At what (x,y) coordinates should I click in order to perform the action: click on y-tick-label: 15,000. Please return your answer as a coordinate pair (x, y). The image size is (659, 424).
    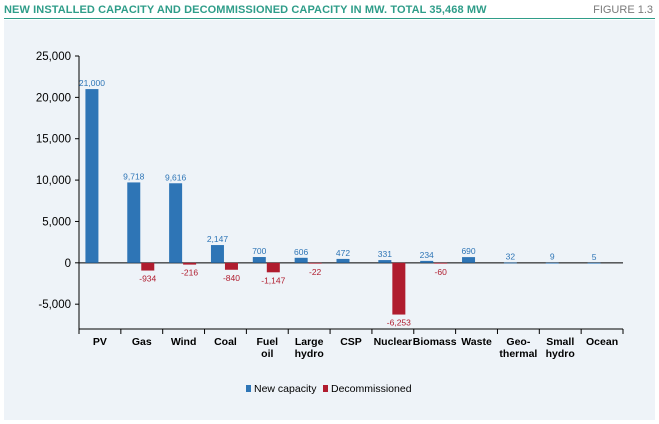
    Looking at the image, I should click on (53, 140).